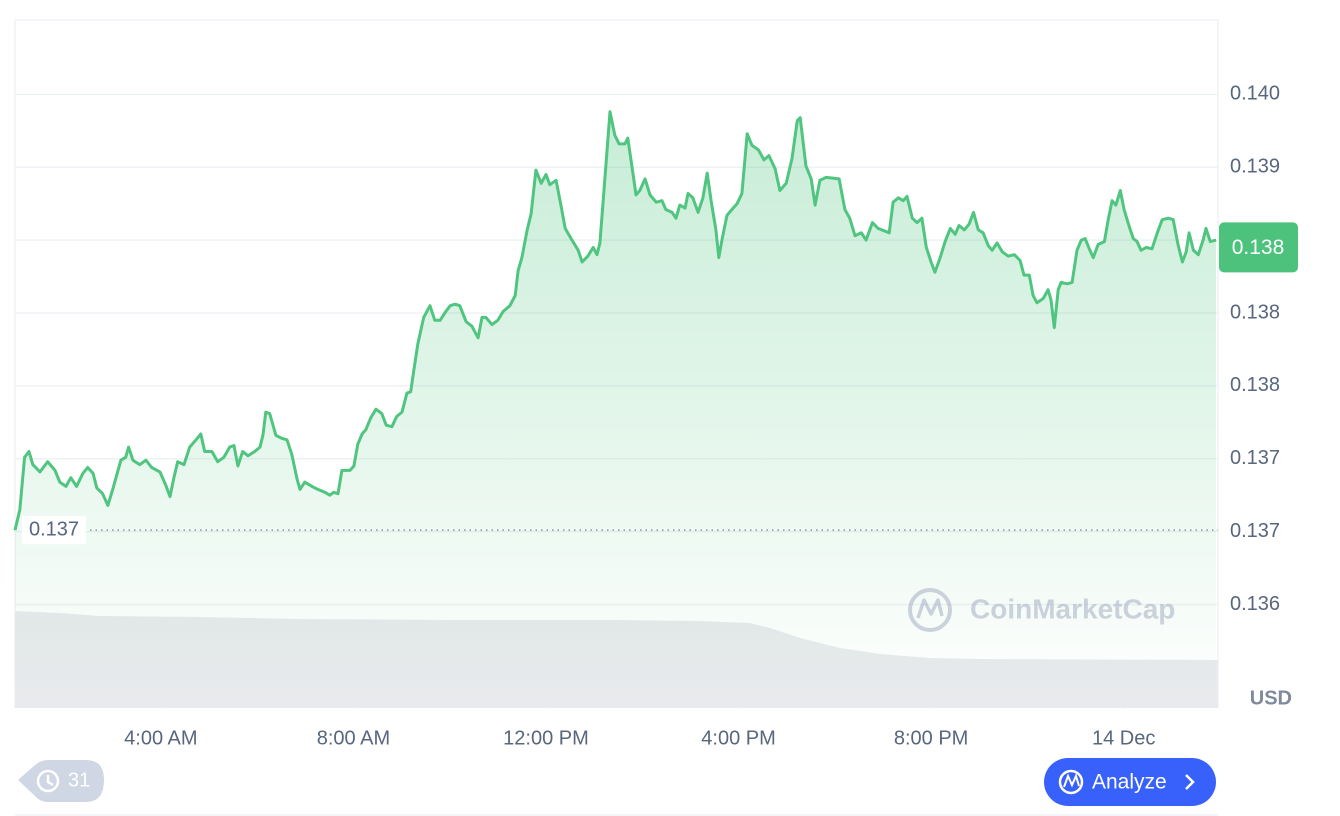  Describe the element at coordinates (1123, 738) in the screenshot. I see `x-tick-label: 14 Dec` at that location.